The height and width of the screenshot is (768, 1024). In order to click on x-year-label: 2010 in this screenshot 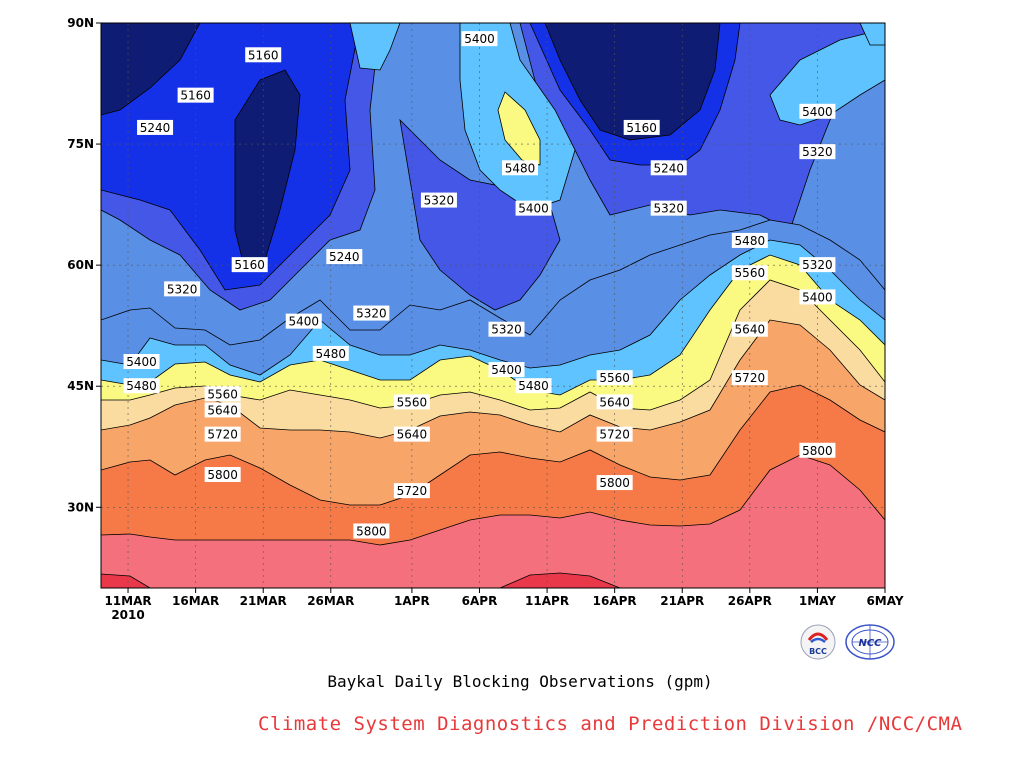, I will do `click(127, 615)`.